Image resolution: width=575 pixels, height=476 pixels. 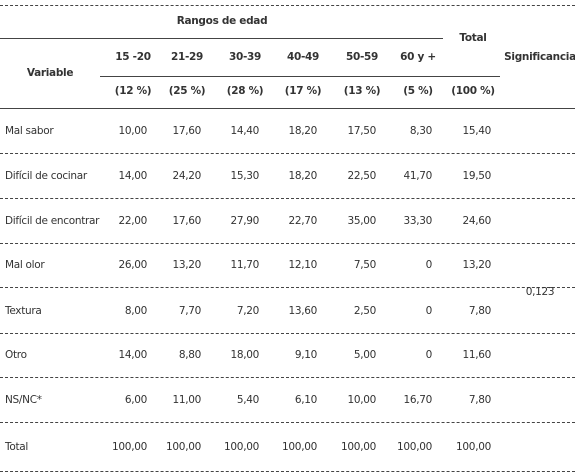 What do you see at coordinates (186, 400) in the screenshot?
I see `value: 11,00` at bounding box center [186, 400].